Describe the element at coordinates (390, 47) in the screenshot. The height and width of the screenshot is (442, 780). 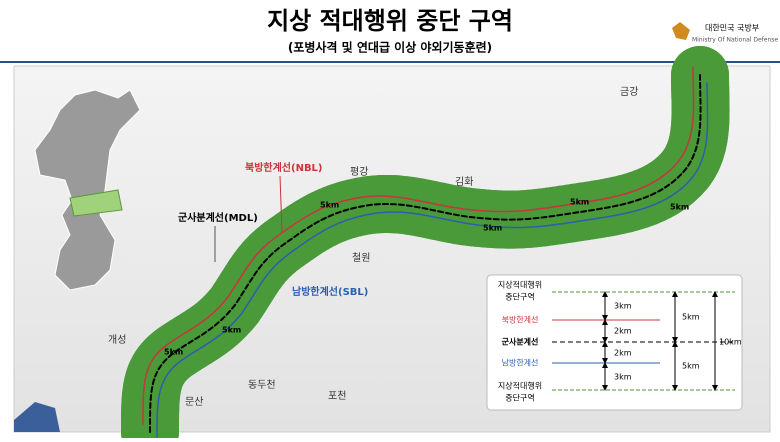
I see `subtitle: (포병사격 및 연대급 이상 야외기동훈련)` at that location.